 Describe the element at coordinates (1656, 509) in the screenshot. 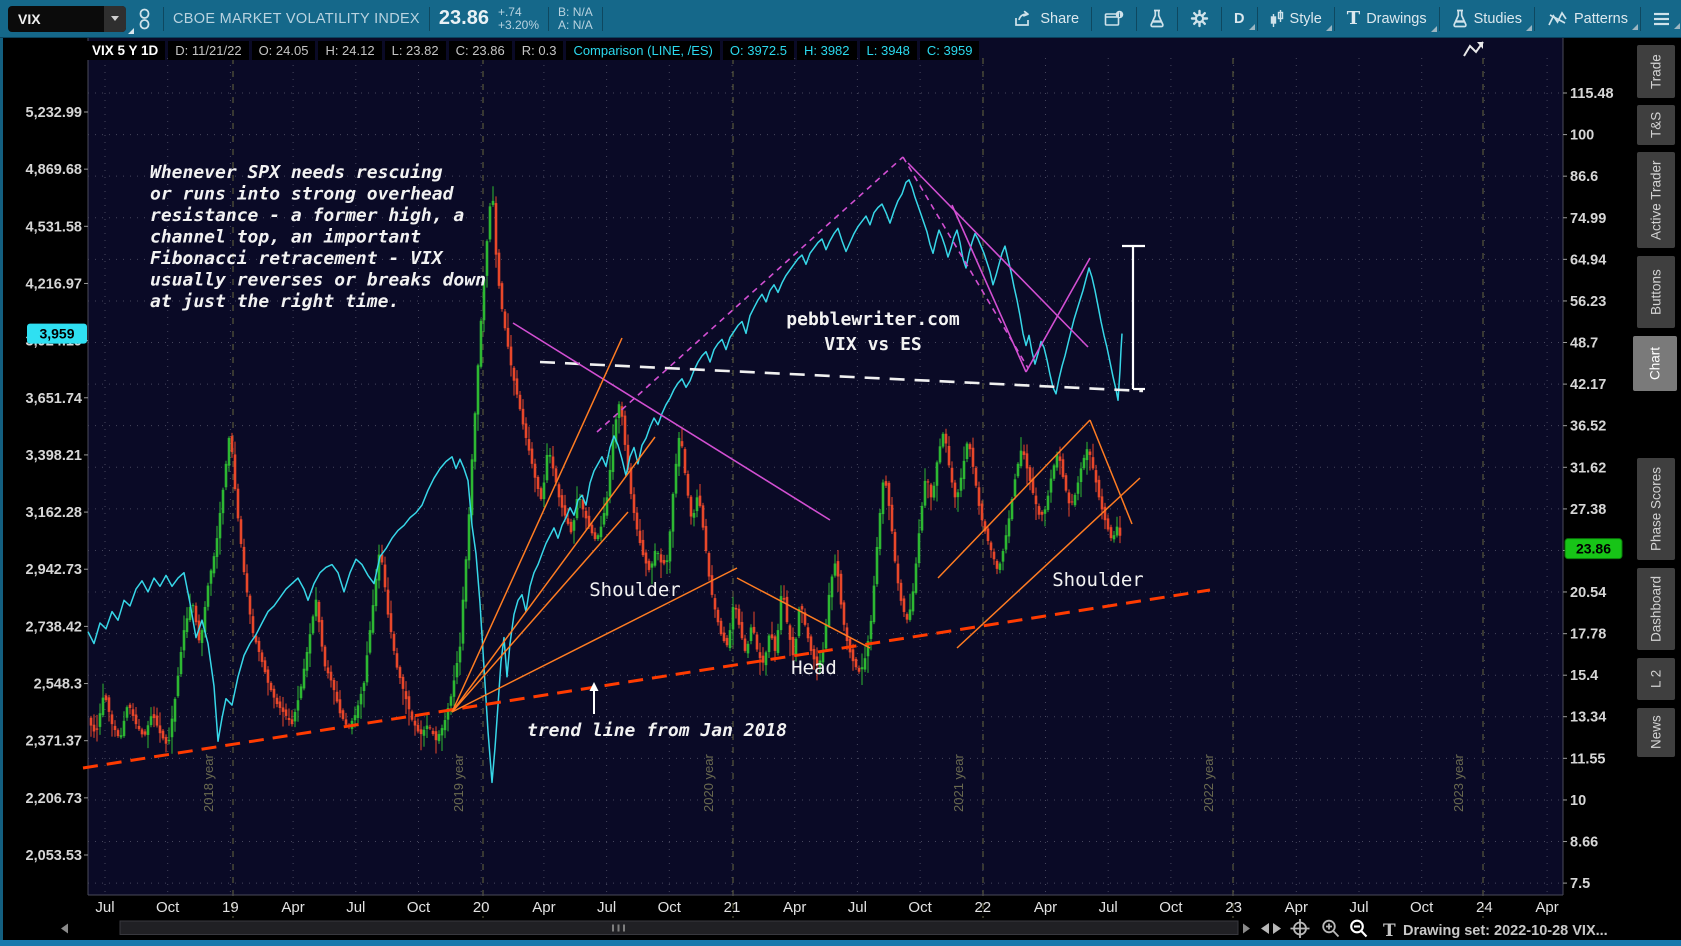

I see `sidebar-tab-phase-scores: Phase Scores` at that location.